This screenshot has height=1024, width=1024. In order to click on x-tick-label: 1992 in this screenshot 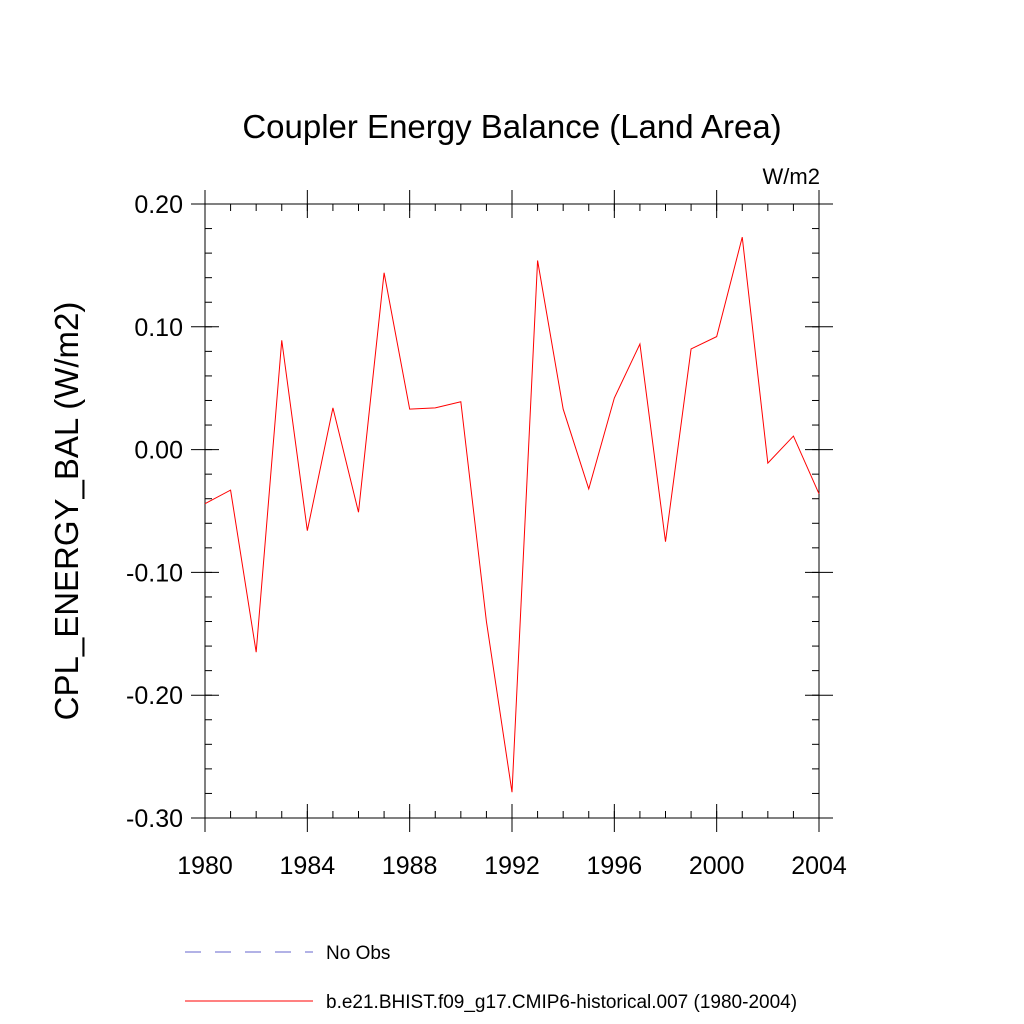, I will do `click(512, 866)`.